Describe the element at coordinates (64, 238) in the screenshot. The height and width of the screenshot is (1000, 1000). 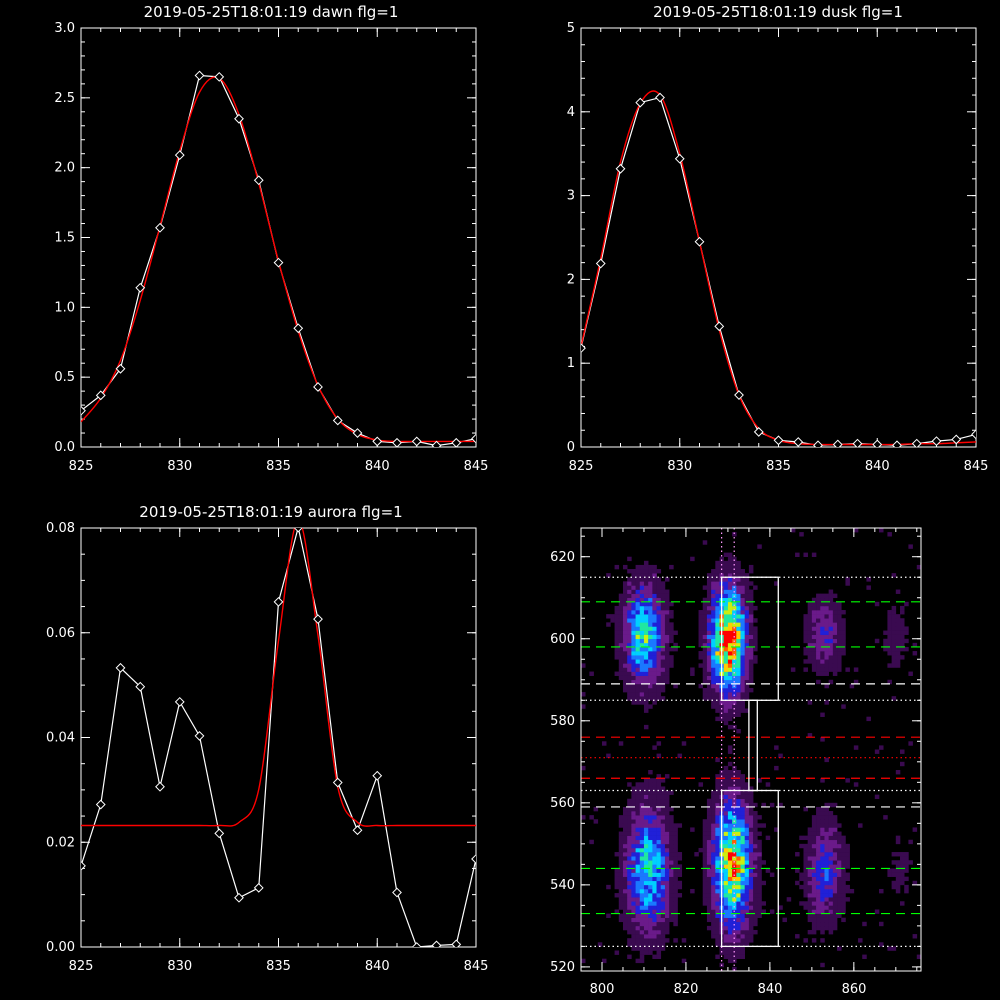
I see `y-tick-label: 1.5` at that location.